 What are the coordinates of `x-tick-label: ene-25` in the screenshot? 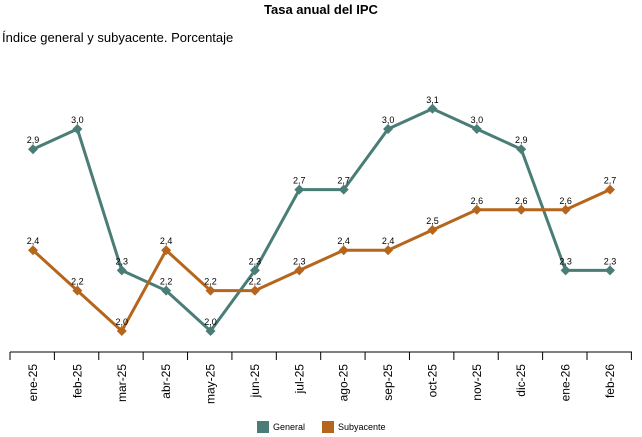 It's located at (33, 383).